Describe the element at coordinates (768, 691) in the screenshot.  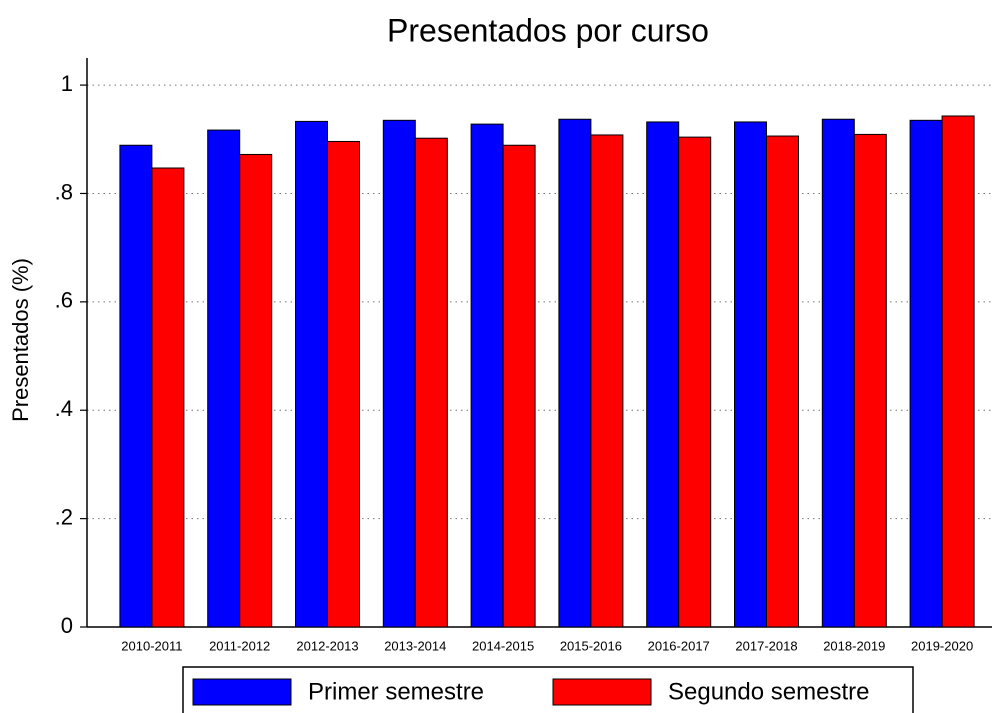
I see `legend-label: Segundo semestre` at that location.